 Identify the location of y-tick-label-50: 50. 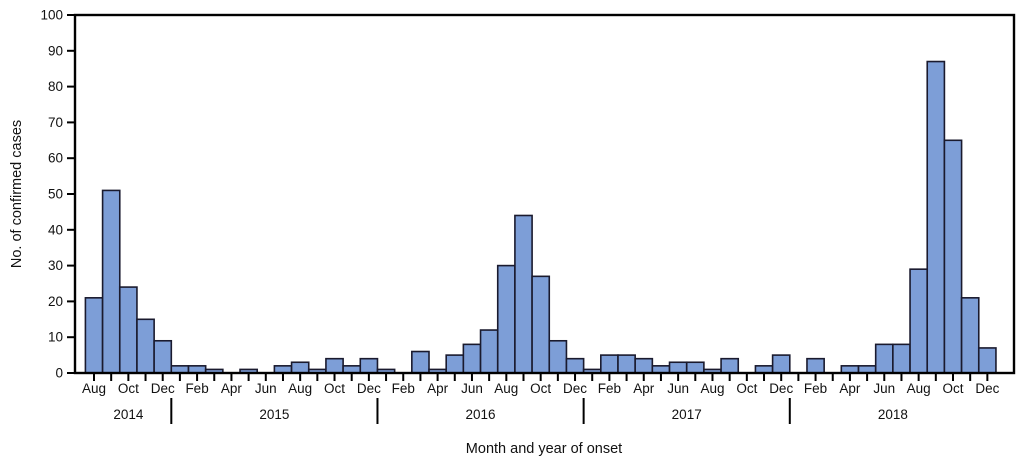
(55, 194).